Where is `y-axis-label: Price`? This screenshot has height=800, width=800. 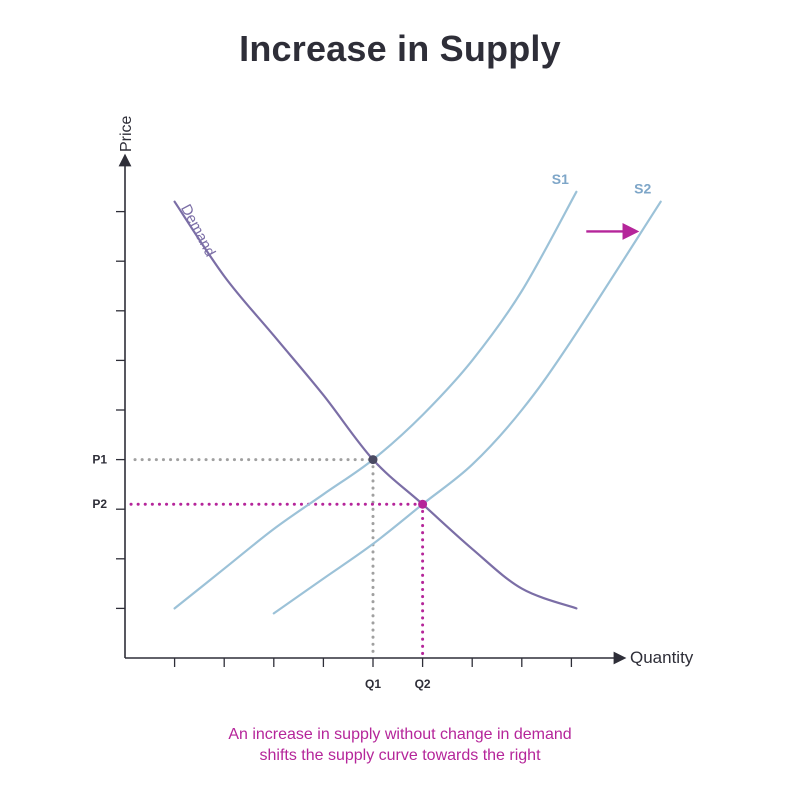 y-axis-label: Price is located at coordinates (126, 133).